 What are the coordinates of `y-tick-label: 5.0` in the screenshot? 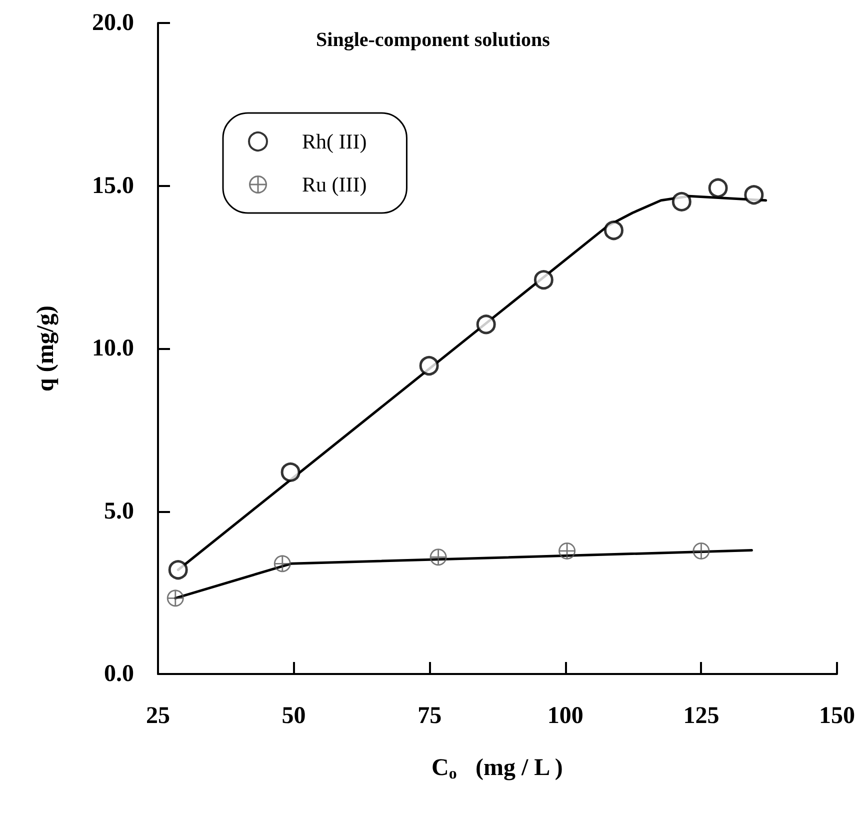 It's located at (119, 511).